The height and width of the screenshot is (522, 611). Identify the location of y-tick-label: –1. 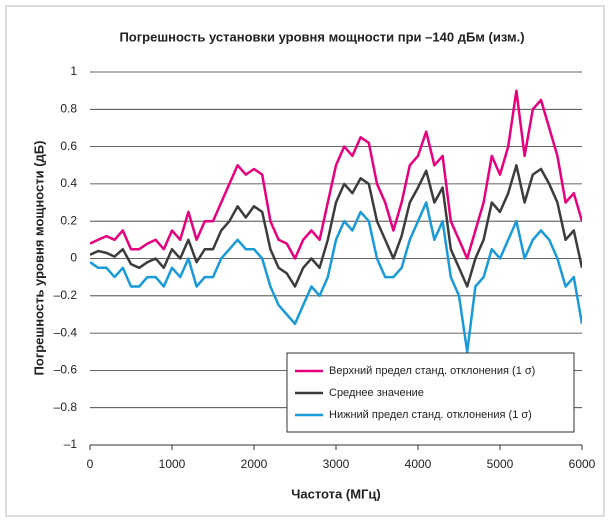
(71, 444).